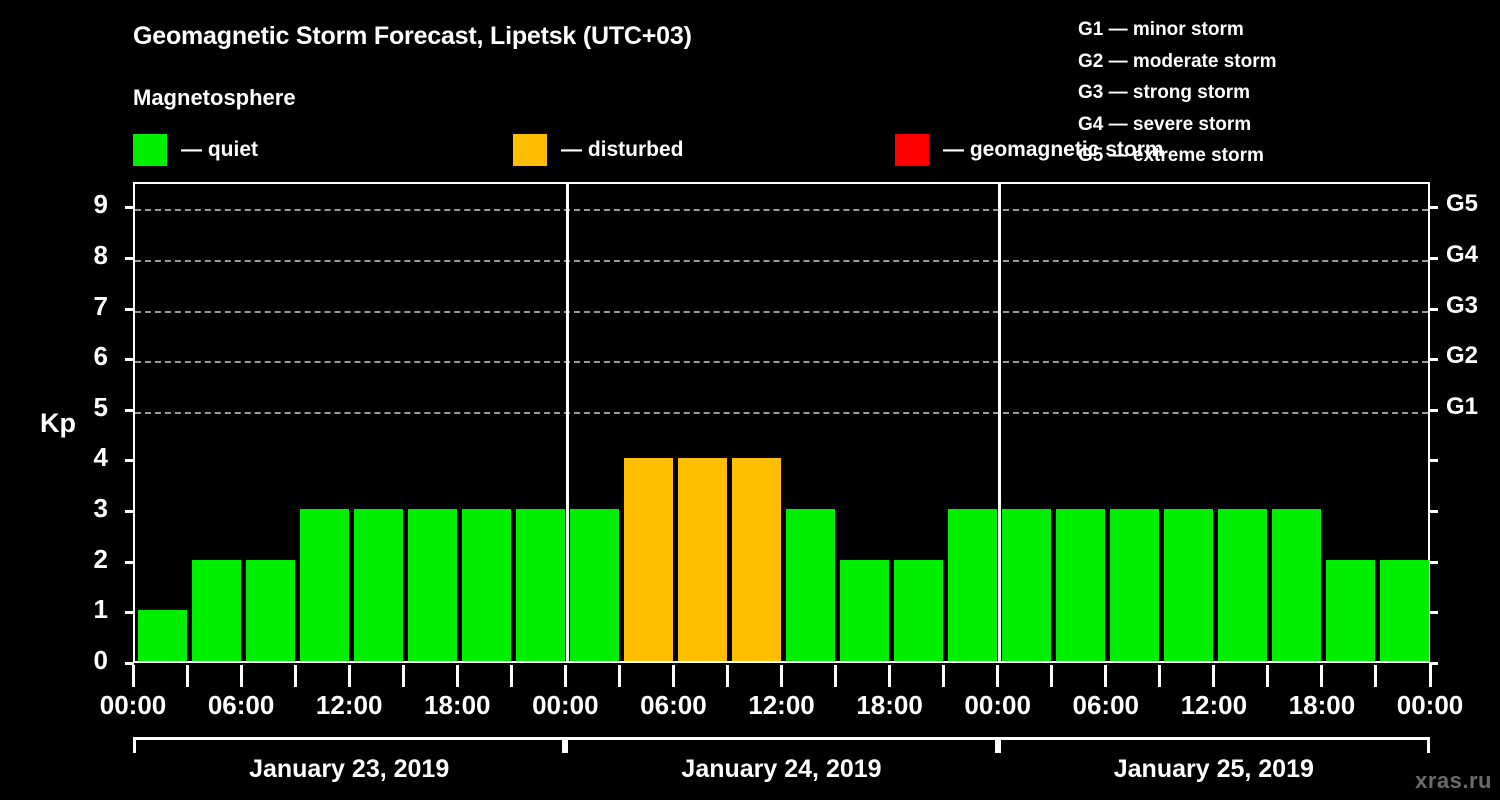 The width and height of the screenshot is (1500, 800). Describe the element at coordinates (100, 660) in the screenshot. I see `y-tick-label-0: 0` at that location.